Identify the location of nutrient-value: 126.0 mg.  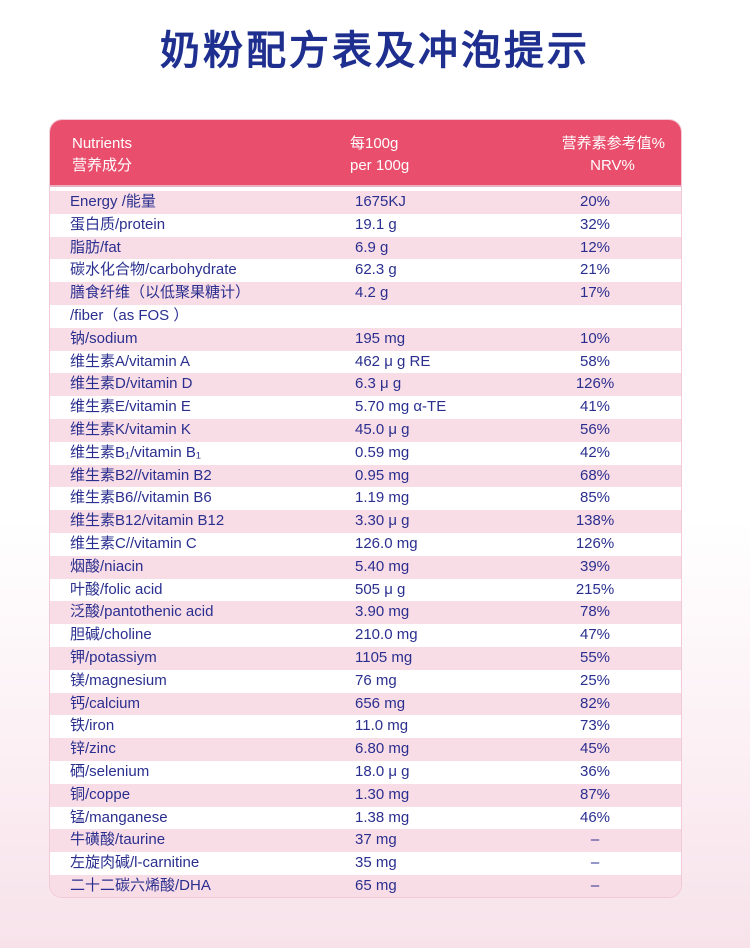
(386, 543).